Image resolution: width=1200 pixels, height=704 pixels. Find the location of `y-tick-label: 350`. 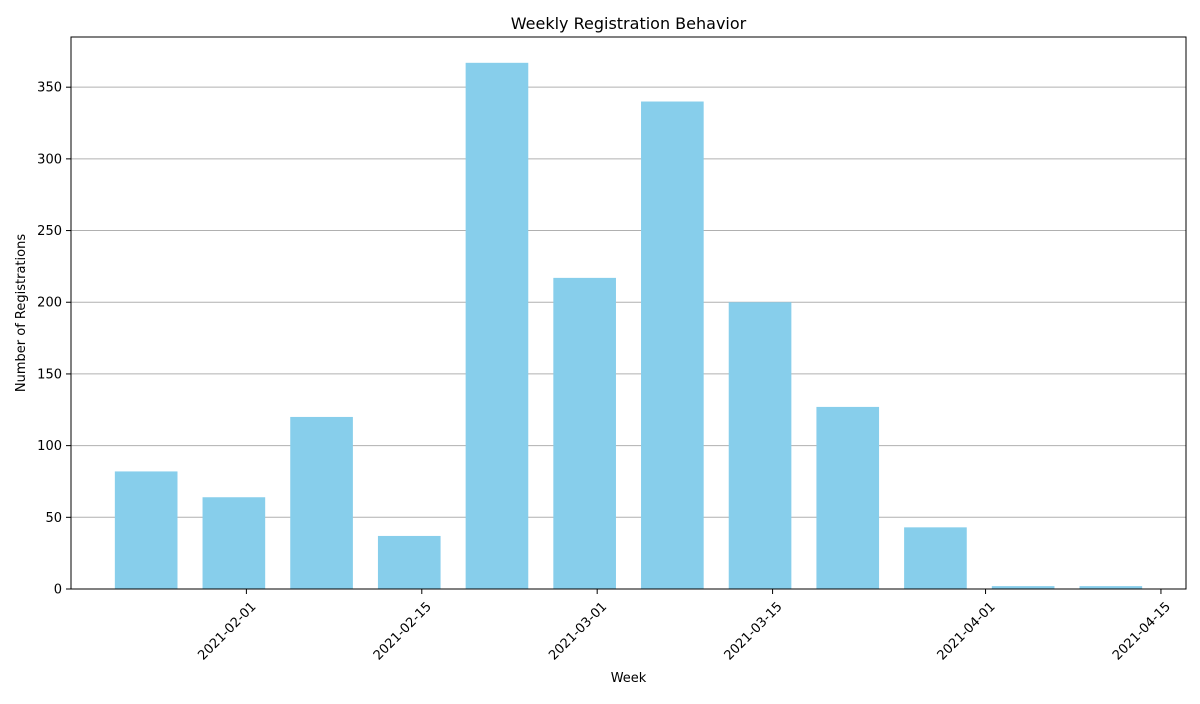

y-tick-label: 350 is located at coordinates (49, 88).